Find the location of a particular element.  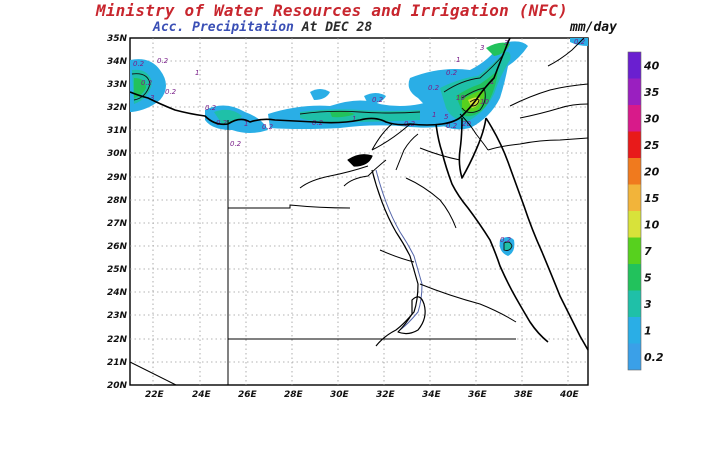

lat-label: 22N is located at coordinates (117, 340).